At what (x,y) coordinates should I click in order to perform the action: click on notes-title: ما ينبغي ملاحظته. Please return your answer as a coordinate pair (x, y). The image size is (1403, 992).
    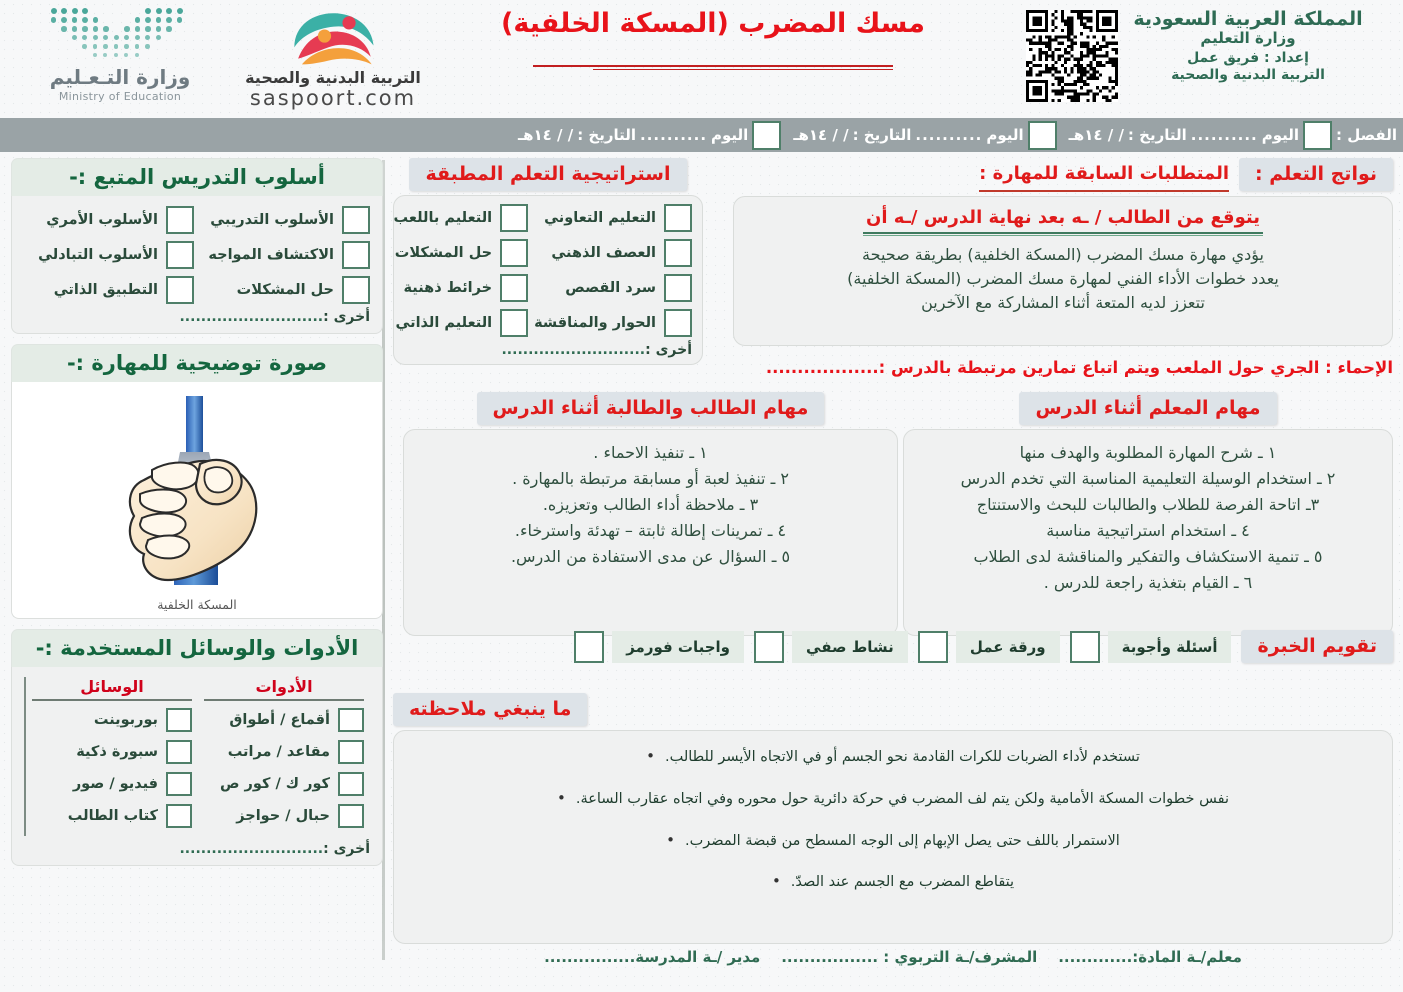
    Looking at the image, I should click on (490, 709).